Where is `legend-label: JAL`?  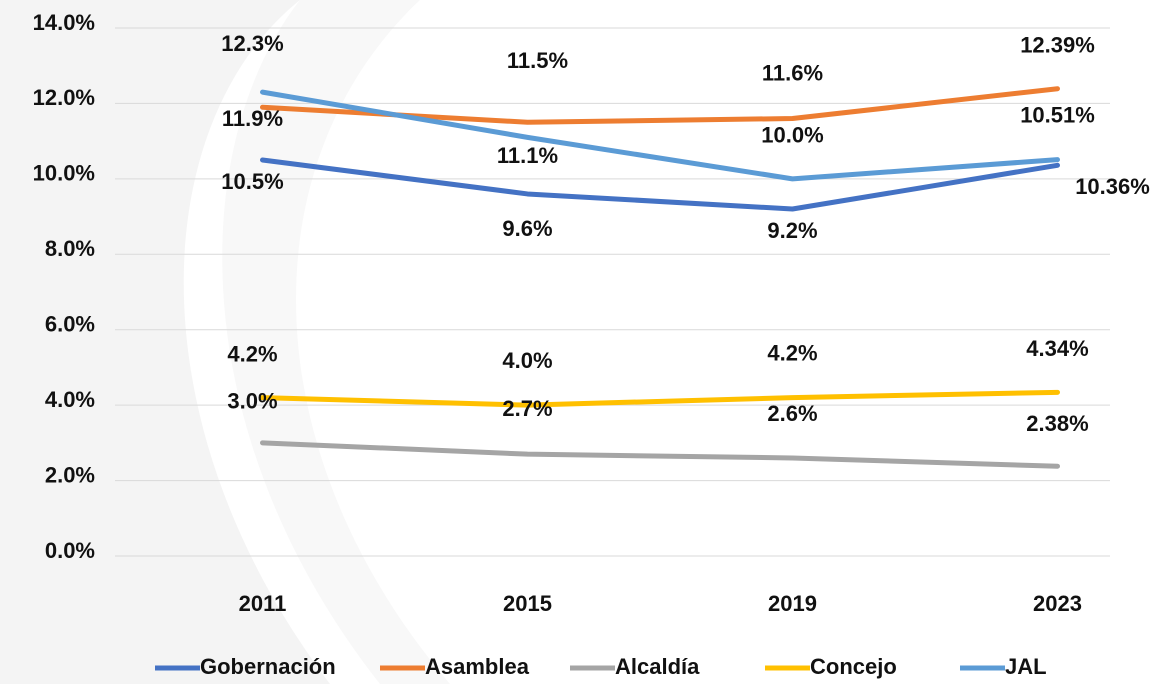 legend-label: JAL is located at coordinates (1026, 666).